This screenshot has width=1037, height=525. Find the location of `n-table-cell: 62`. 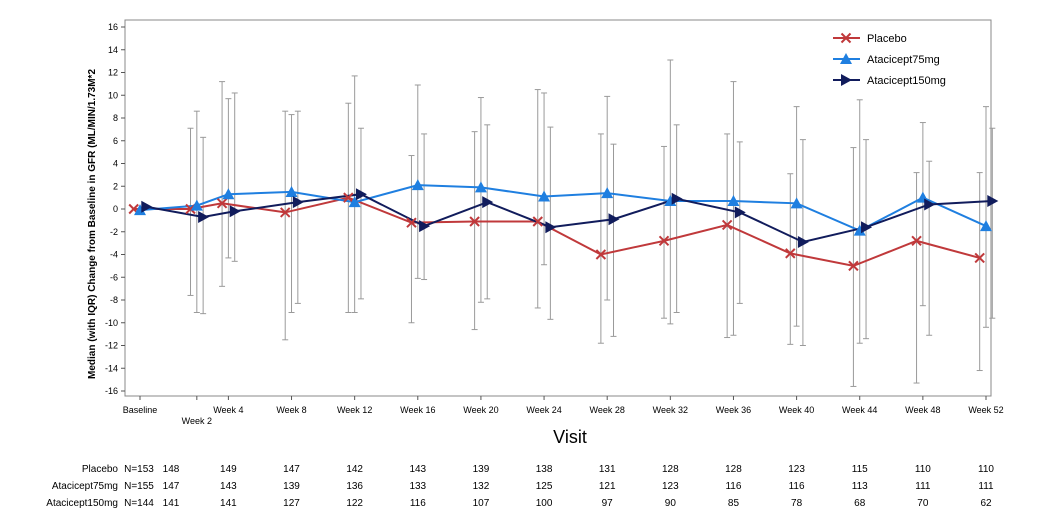

n-table-cell: 62 is located at coordinates (986, 503).